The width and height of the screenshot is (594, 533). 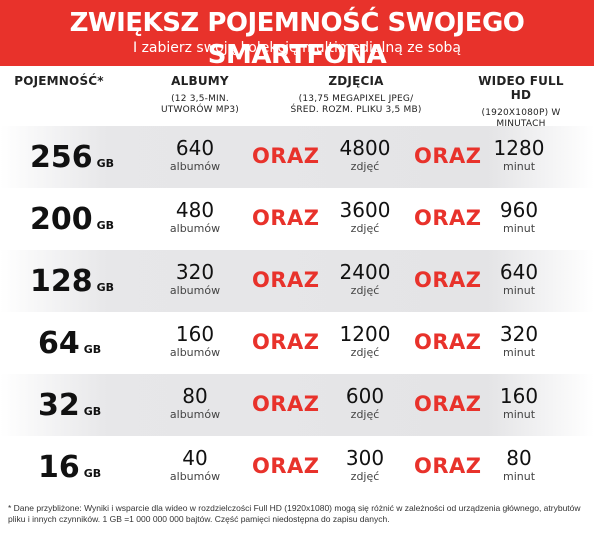 I want to click on albums-cell: 640 albumów, so click(x=195, y=154).